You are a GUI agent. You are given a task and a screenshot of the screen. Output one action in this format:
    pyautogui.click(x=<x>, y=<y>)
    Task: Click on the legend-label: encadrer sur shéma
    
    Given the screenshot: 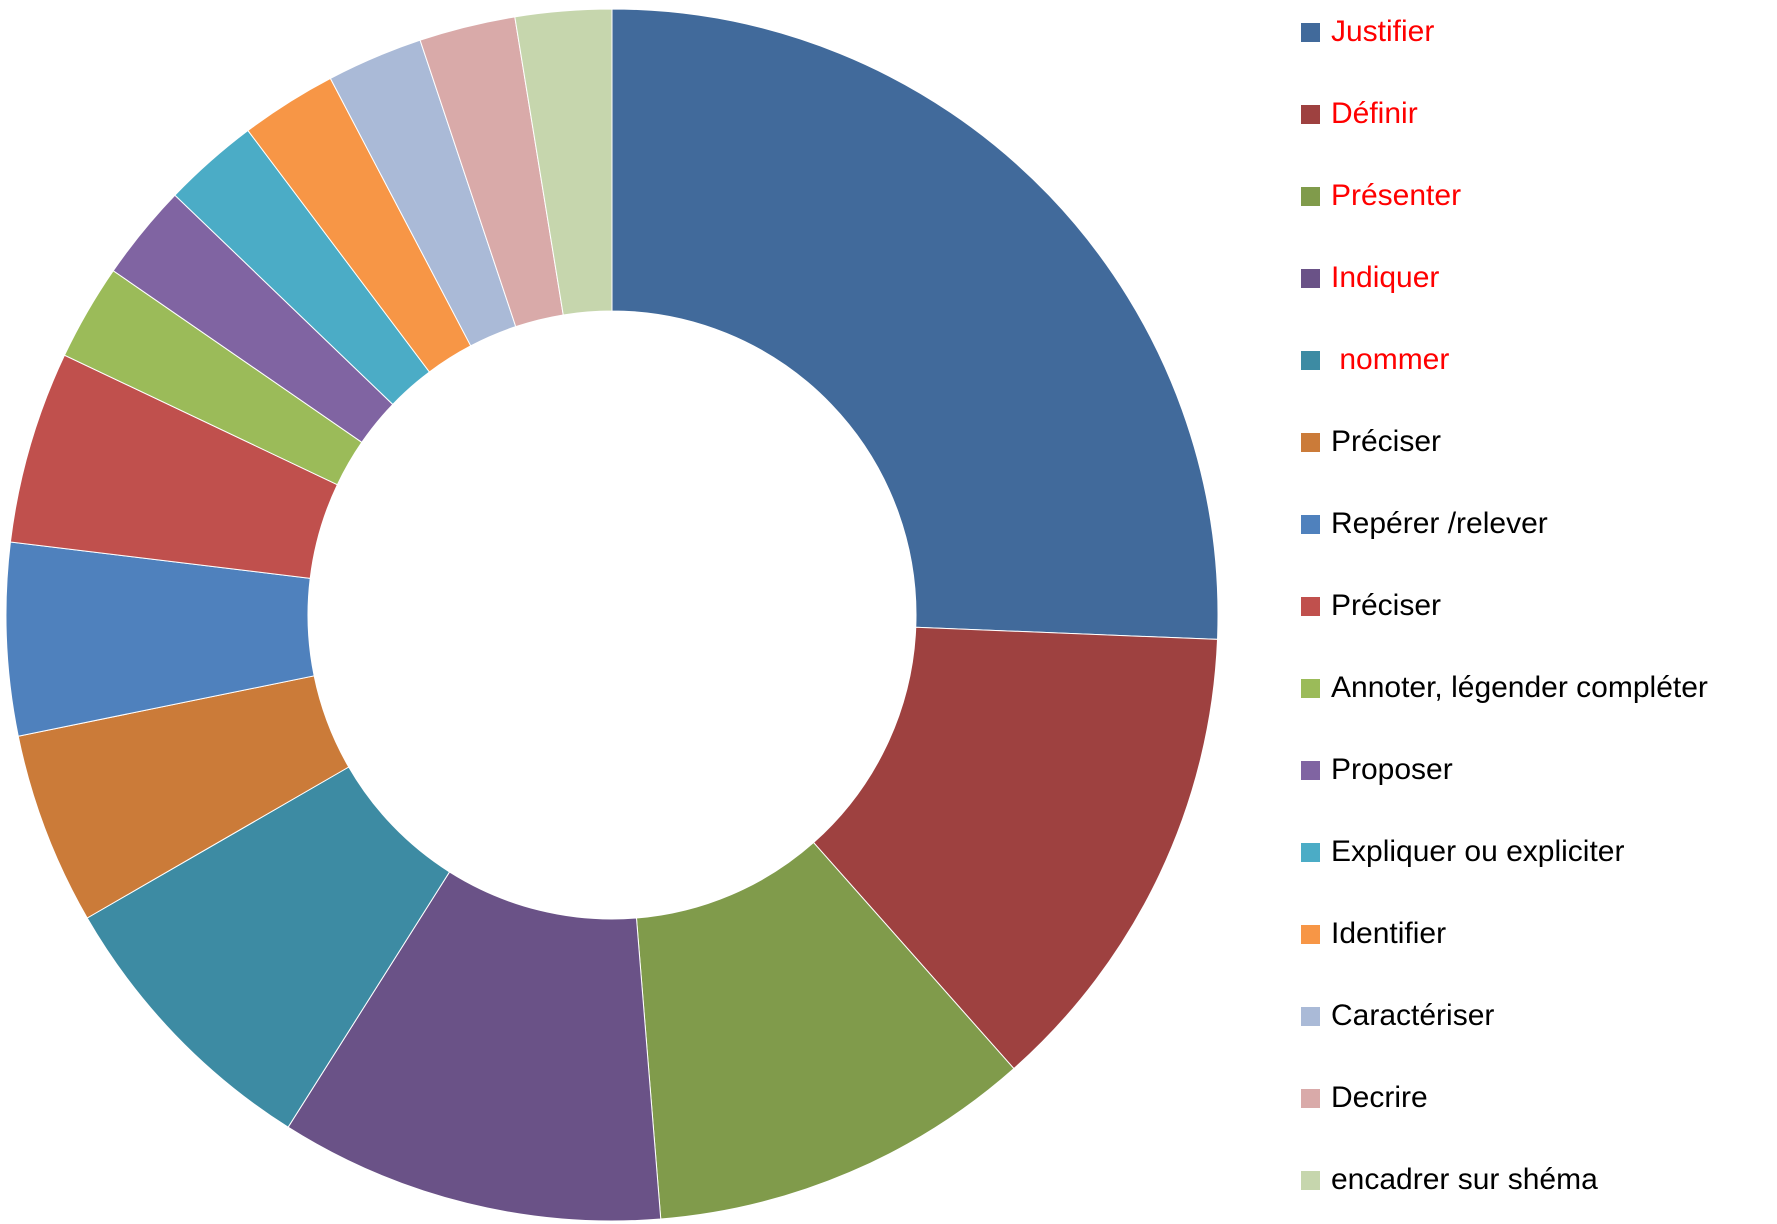 What is the action you would take?
    pyautogui.click(x=1464, y=1179)
    